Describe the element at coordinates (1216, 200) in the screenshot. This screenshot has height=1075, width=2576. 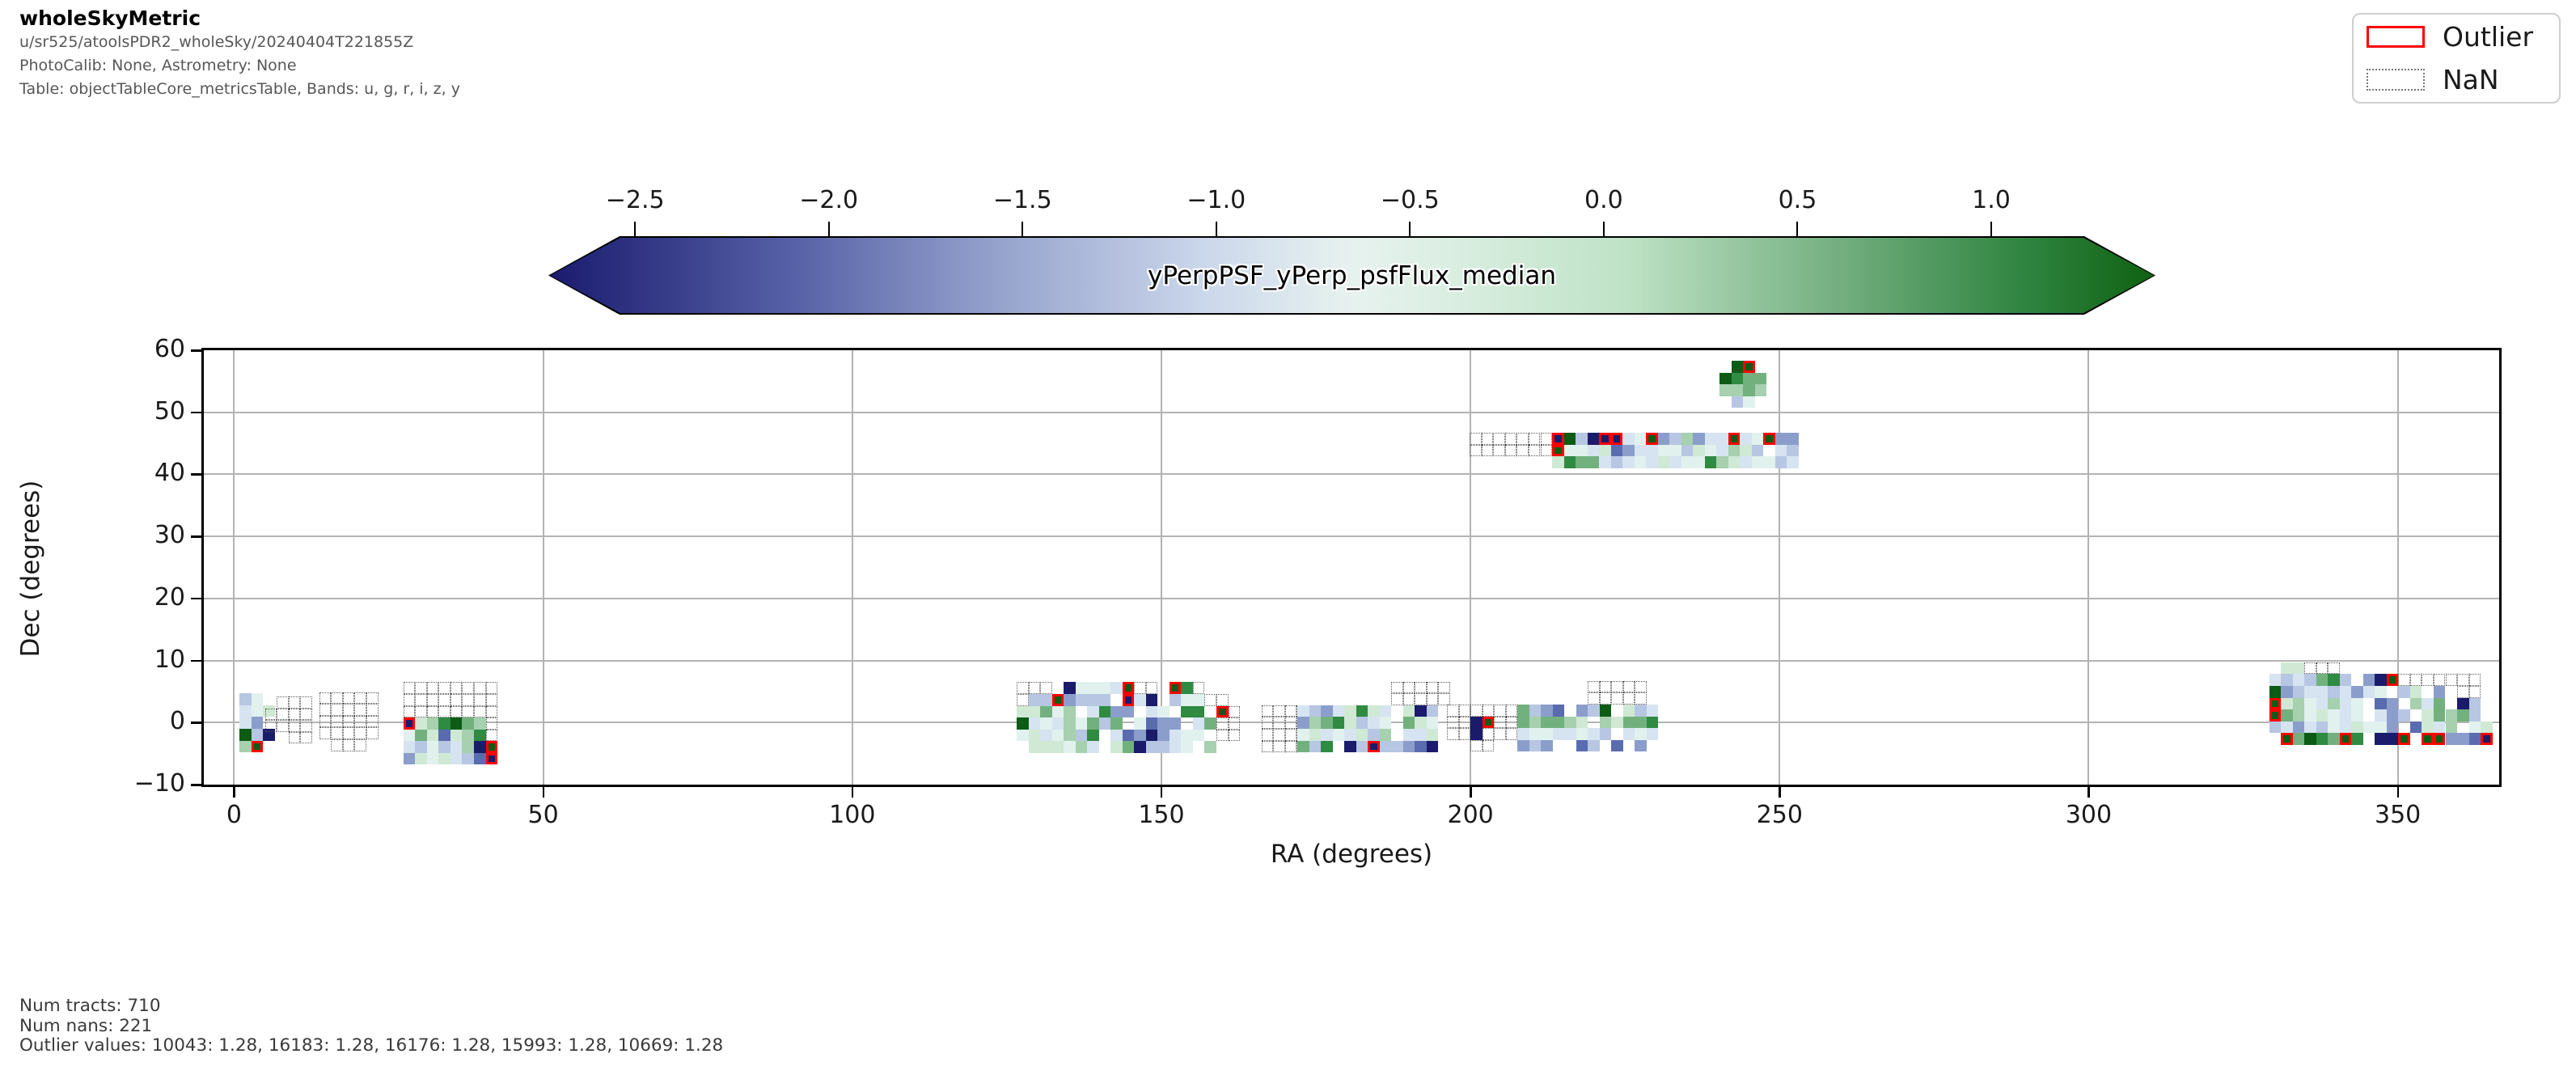
I see `colorbar-tick-label-−1.0: −1.0` at that location.